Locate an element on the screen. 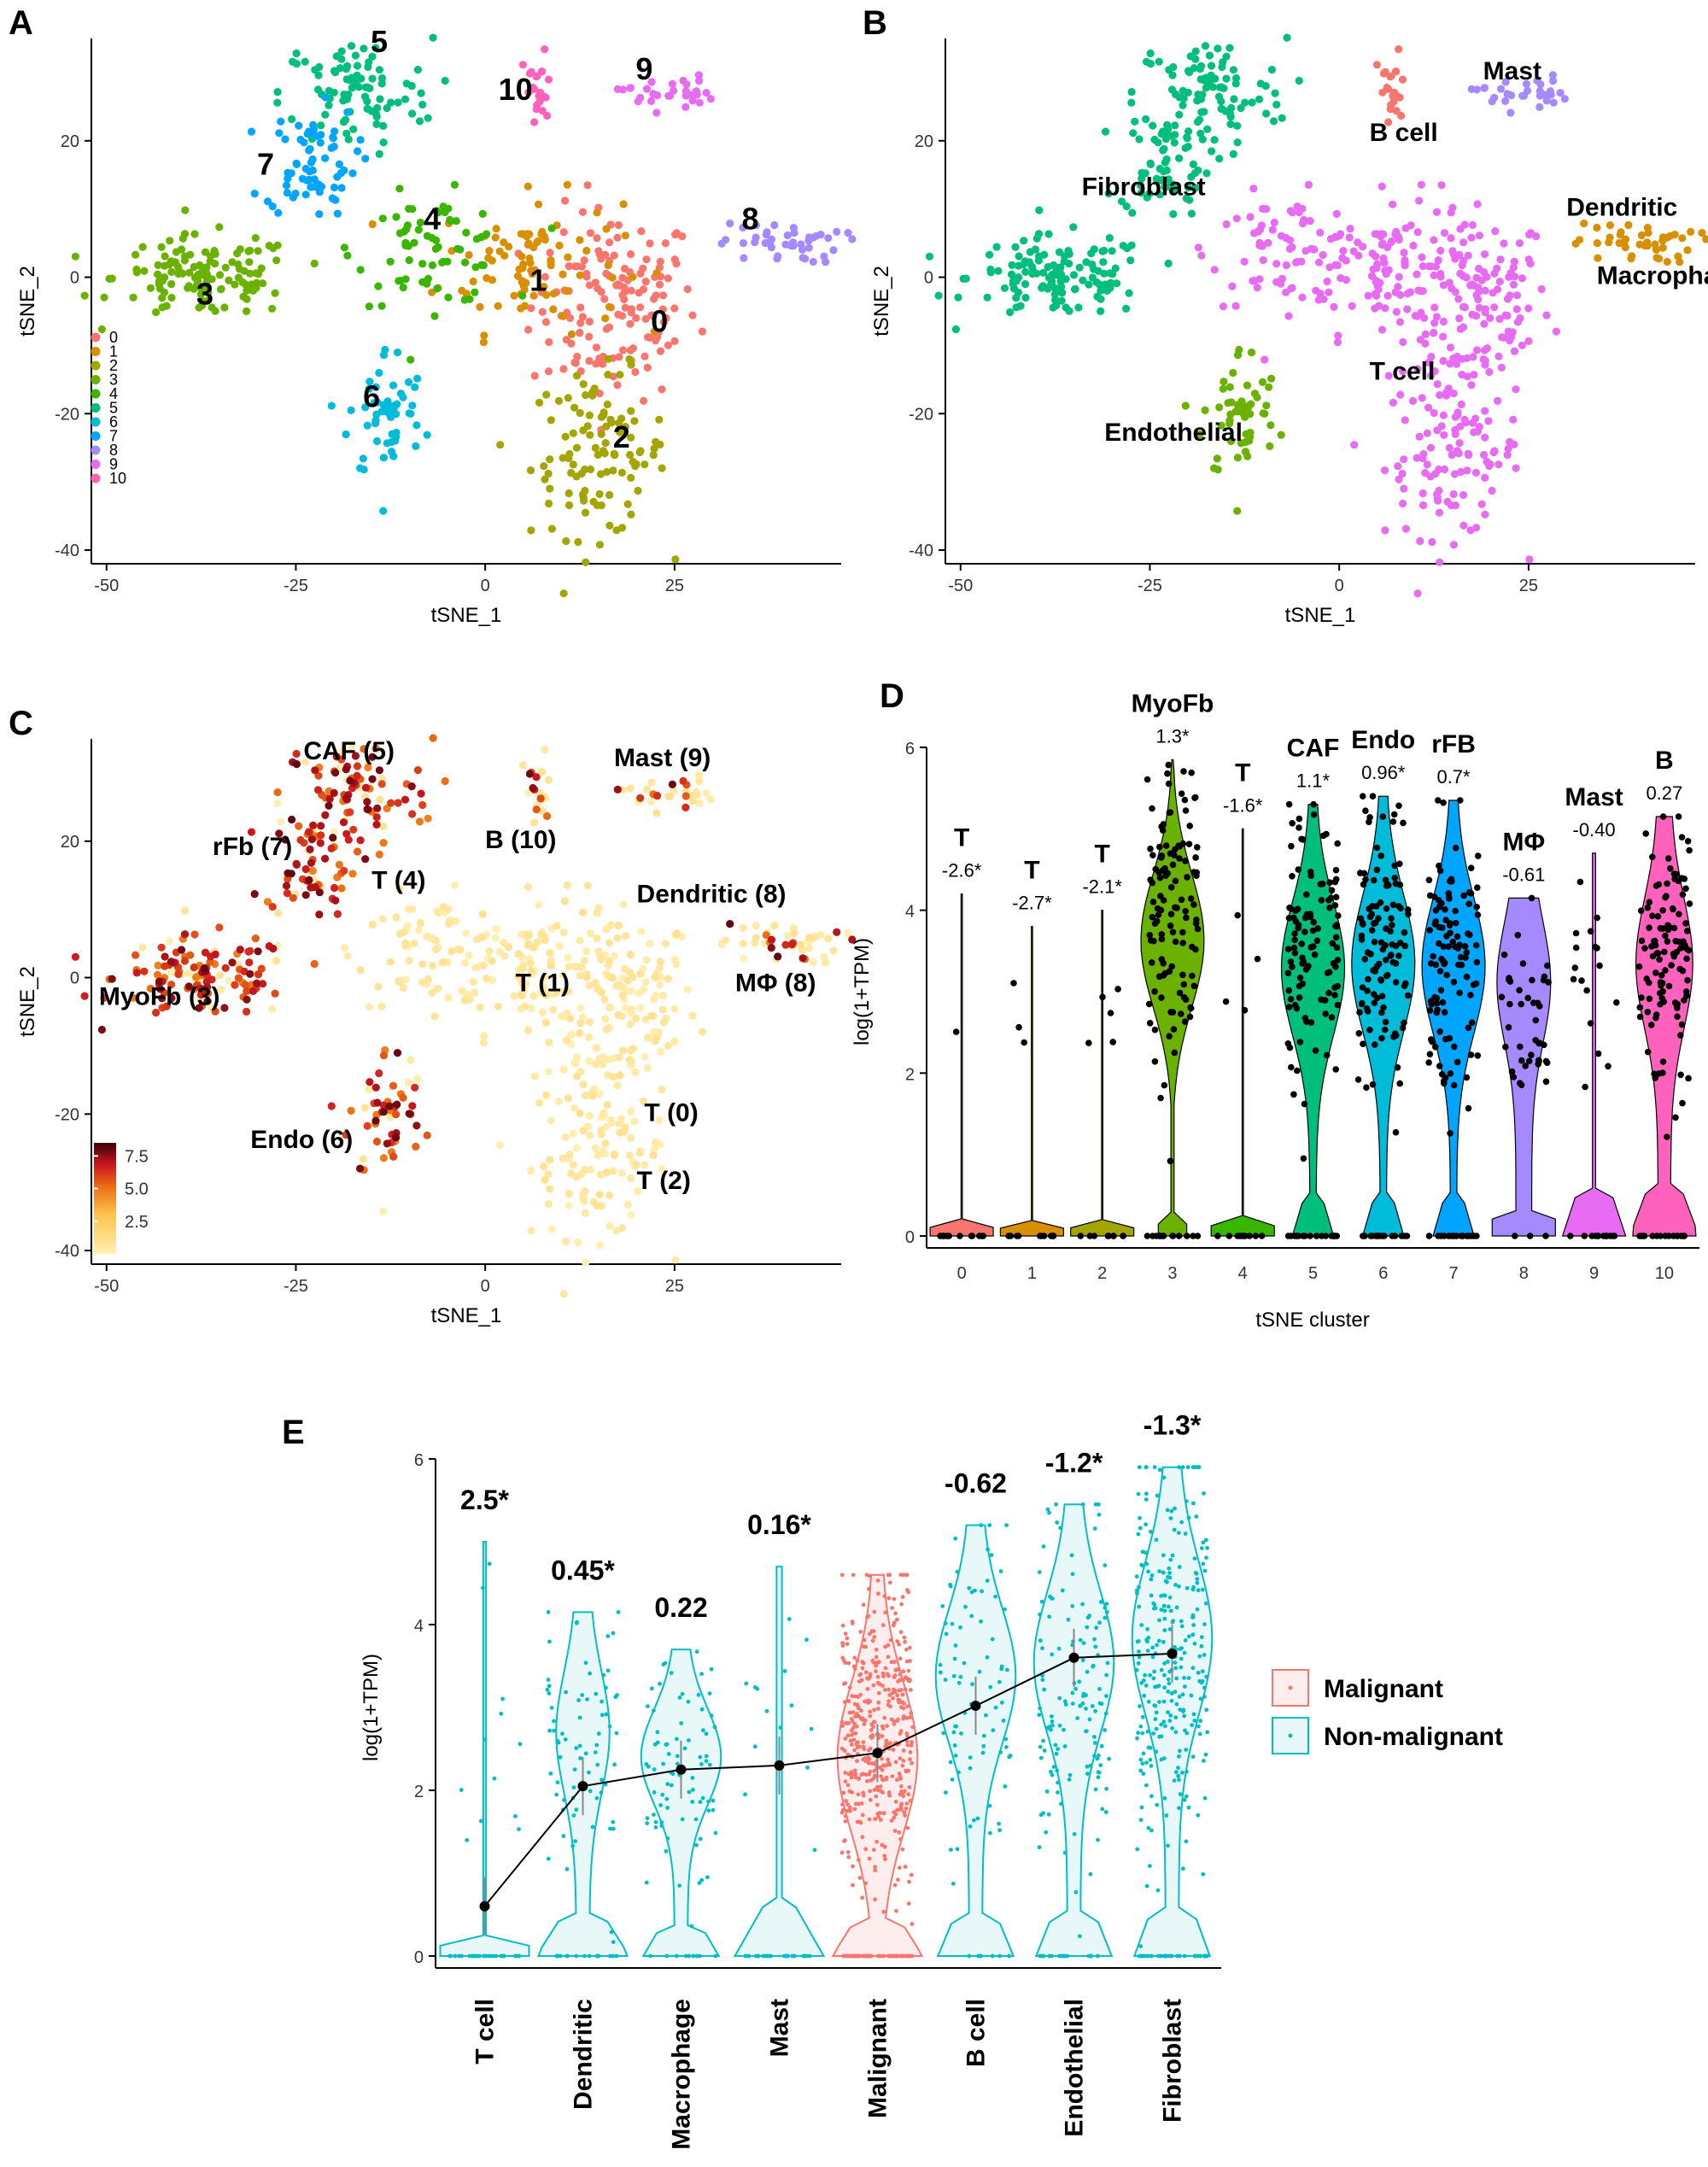  violin-value: -2.1* is located at coordinates (1102, 887).